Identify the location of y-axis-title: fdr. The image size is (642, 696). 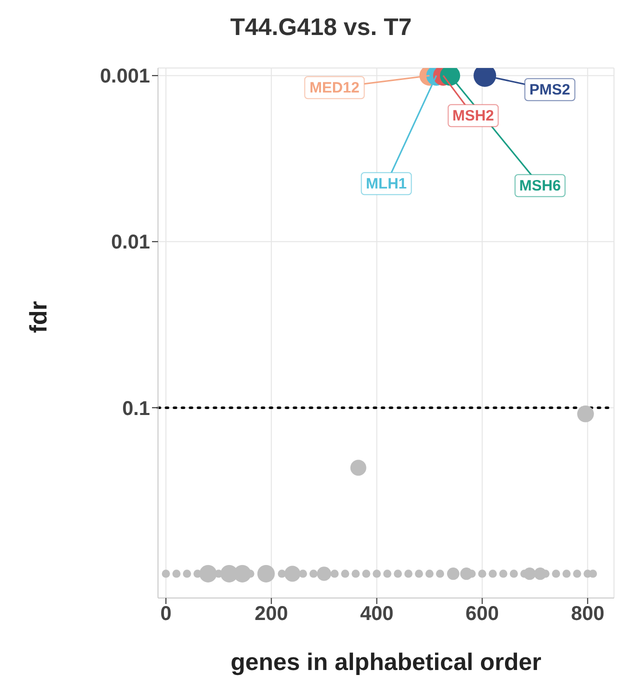
(39, 317).